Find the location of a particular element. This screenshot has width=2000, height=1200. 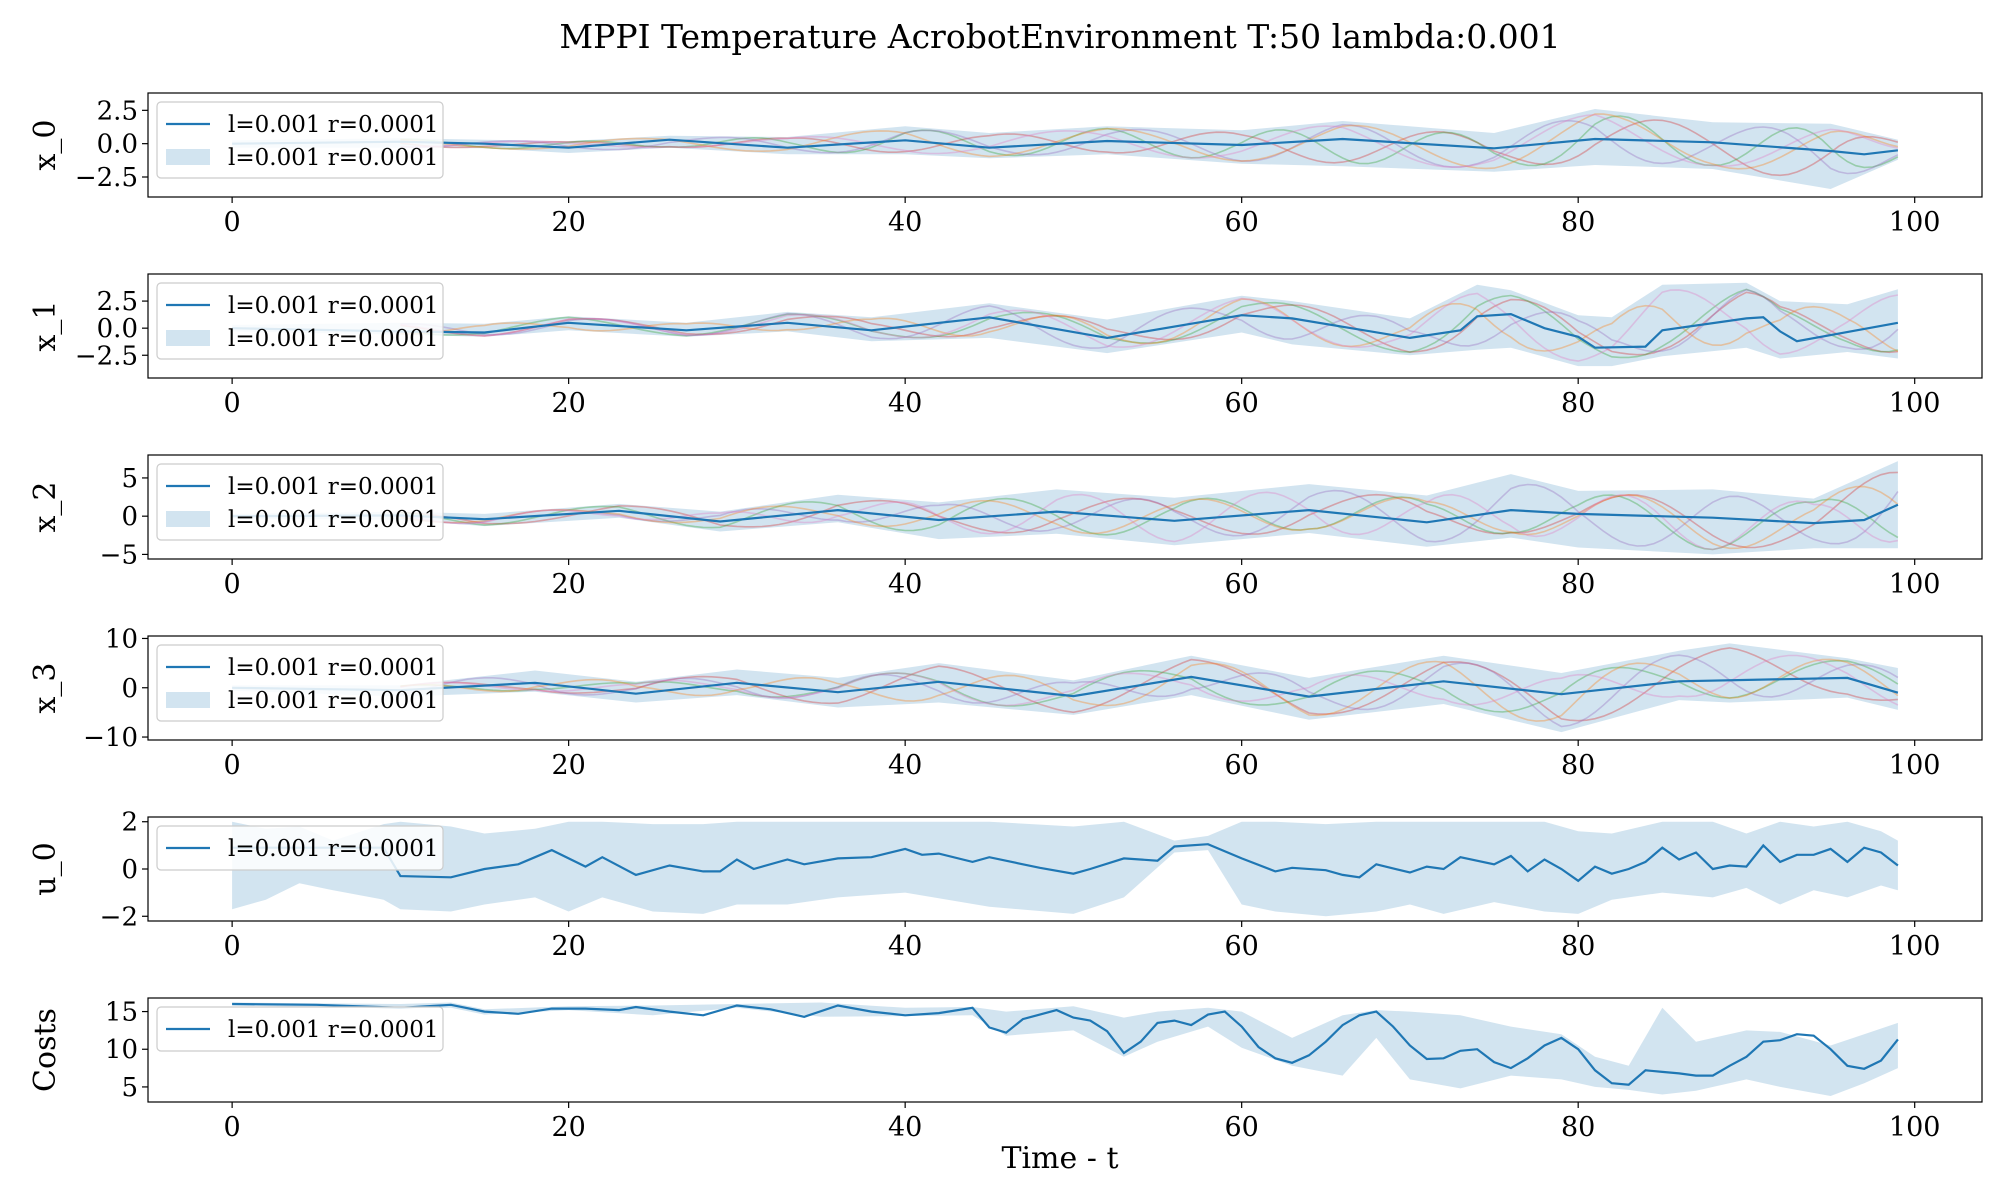

plot-area-x2 is located at coordinates (1065, 508).